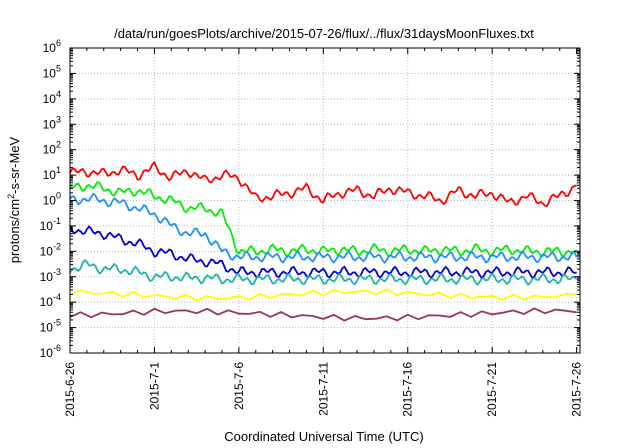 The image size is (640, 448). What do you see at coordinates (58, 196) in the screenshot?
I see `y-tick-exp: 0` at bounding box center [58, 196].